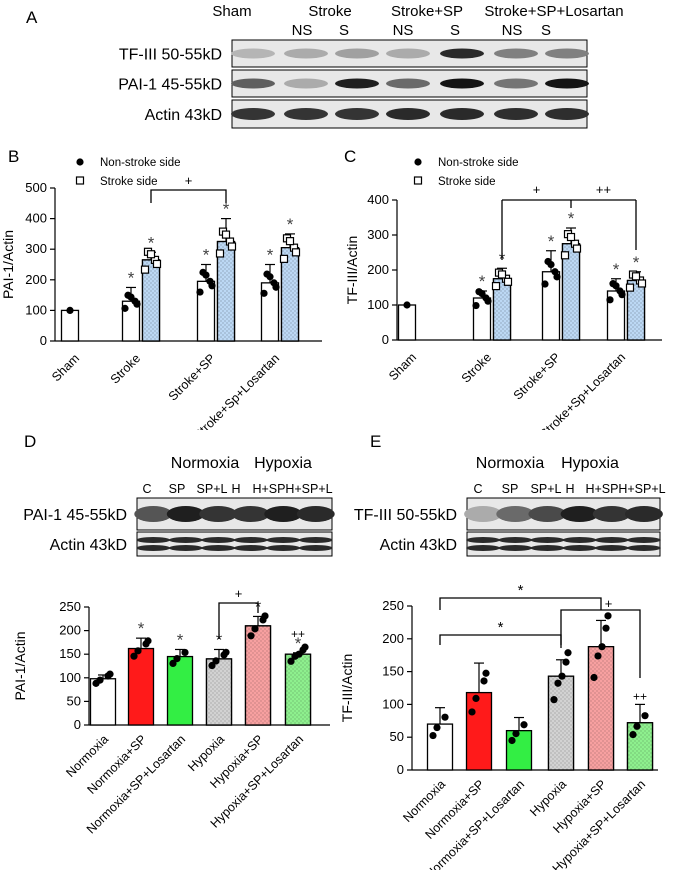 This screenshot has width=685, height=870. Describe the element at coordinates (510, 463) in the screenshot. I see `blot-condition-label: Normoxia` at that location.